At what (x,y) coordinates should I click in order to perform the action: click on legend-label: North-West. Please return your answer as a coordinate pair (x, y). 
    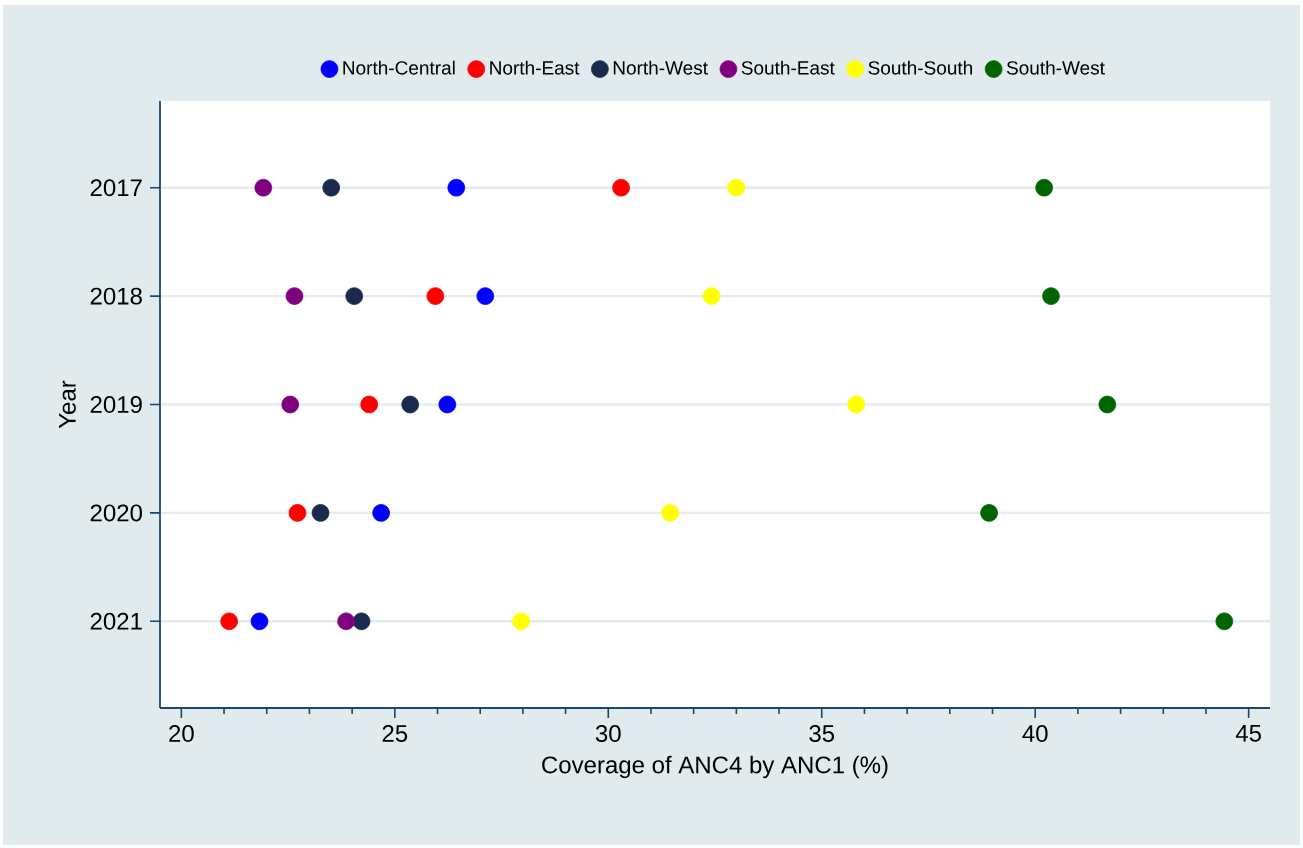
    Looking at the image, I should click on (660, 67).